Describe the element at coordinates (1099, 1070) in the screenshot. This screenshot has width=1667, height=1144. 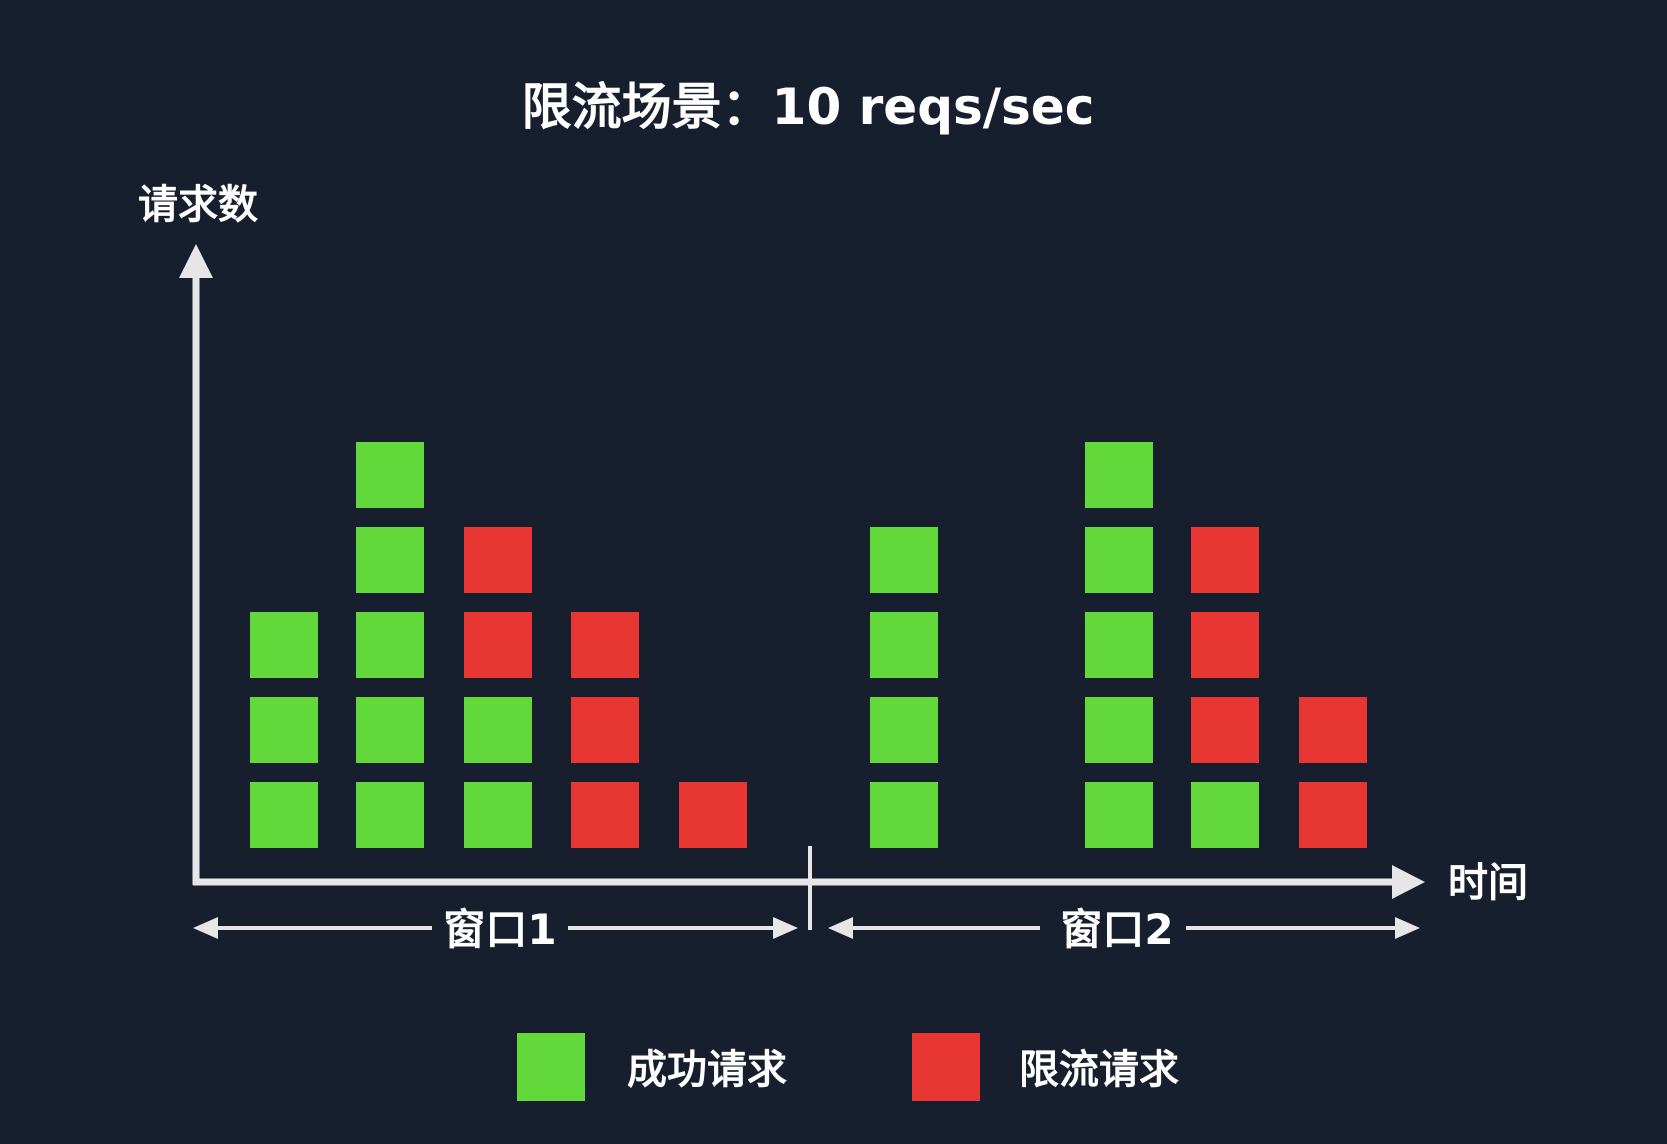
I see `legend-limited-label: 限流请求` at that location.